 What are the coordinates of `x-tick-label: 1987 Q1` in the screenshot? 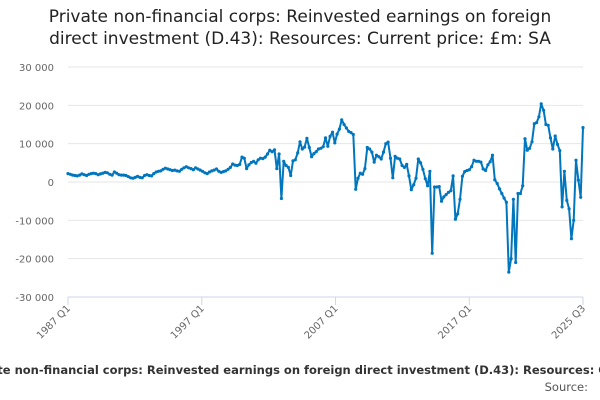 It's located at (54, 322).